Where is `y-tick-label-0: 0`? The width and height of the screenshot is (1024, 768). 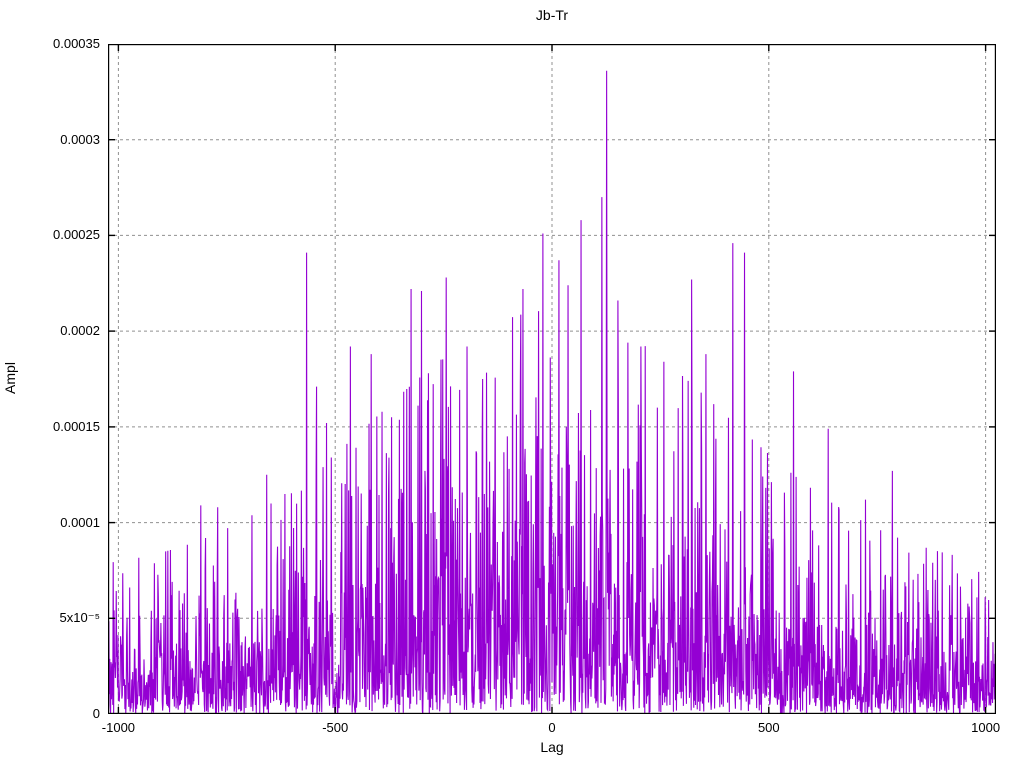 y-tick-label-0: 0 is located at coordinates (96, 713).